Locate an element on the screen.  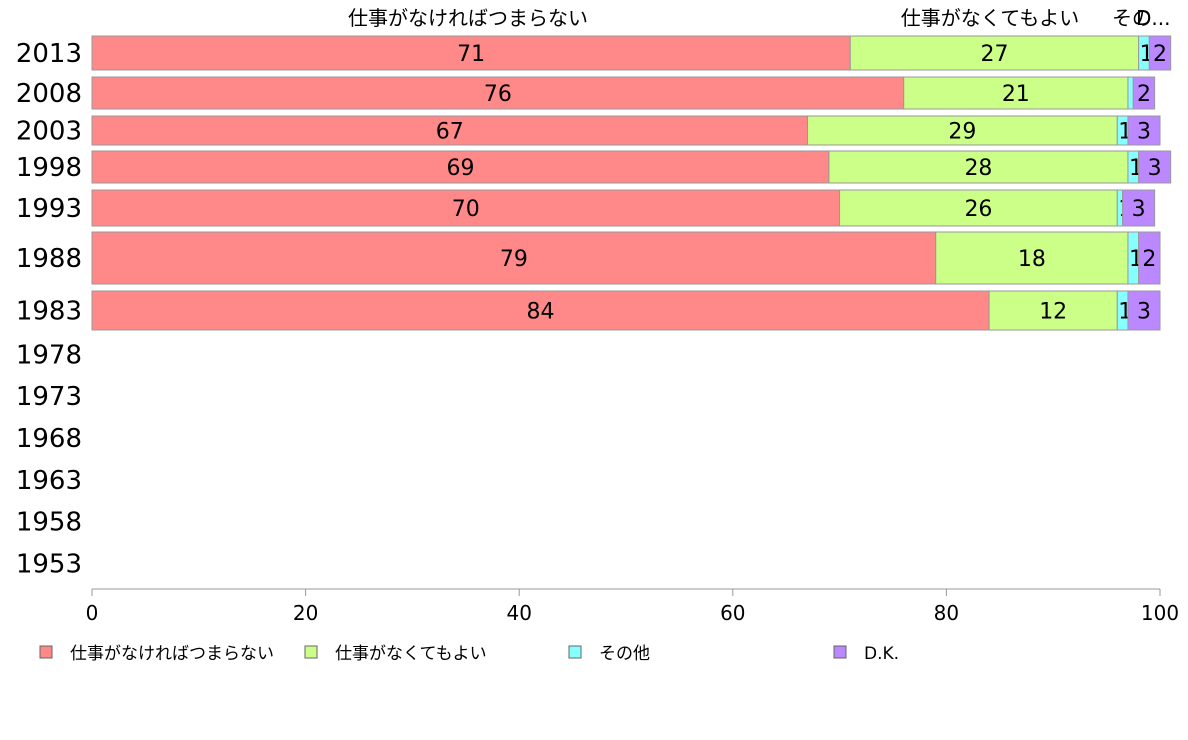
bar-label-2003-series-1: 29 is located at coordinates (962, 132).